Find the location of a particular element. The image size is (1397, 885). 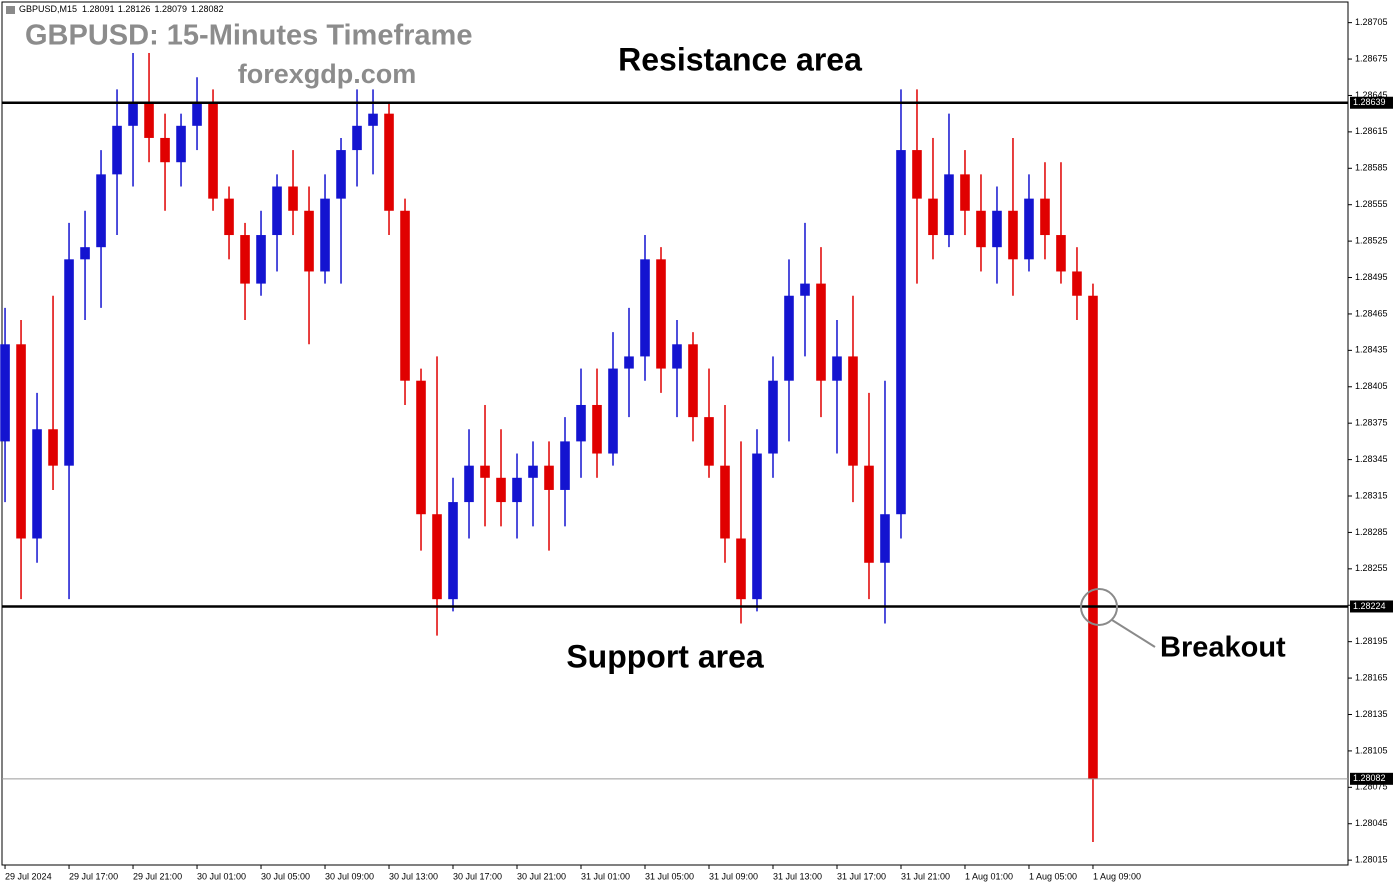

info-high: 1.28126 is located at coordinates (134, 9).